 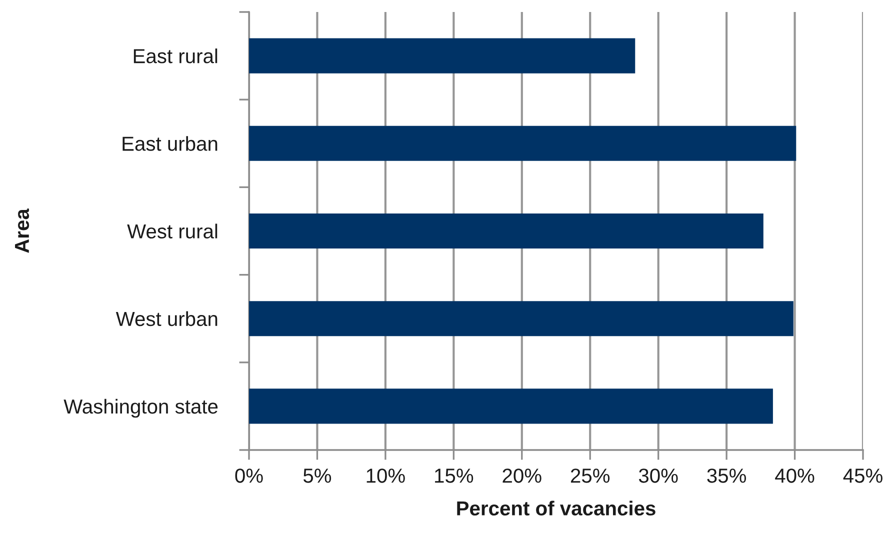 I want to click on x-axis-title: Percent of vacancies, so click(x=556, y=508).